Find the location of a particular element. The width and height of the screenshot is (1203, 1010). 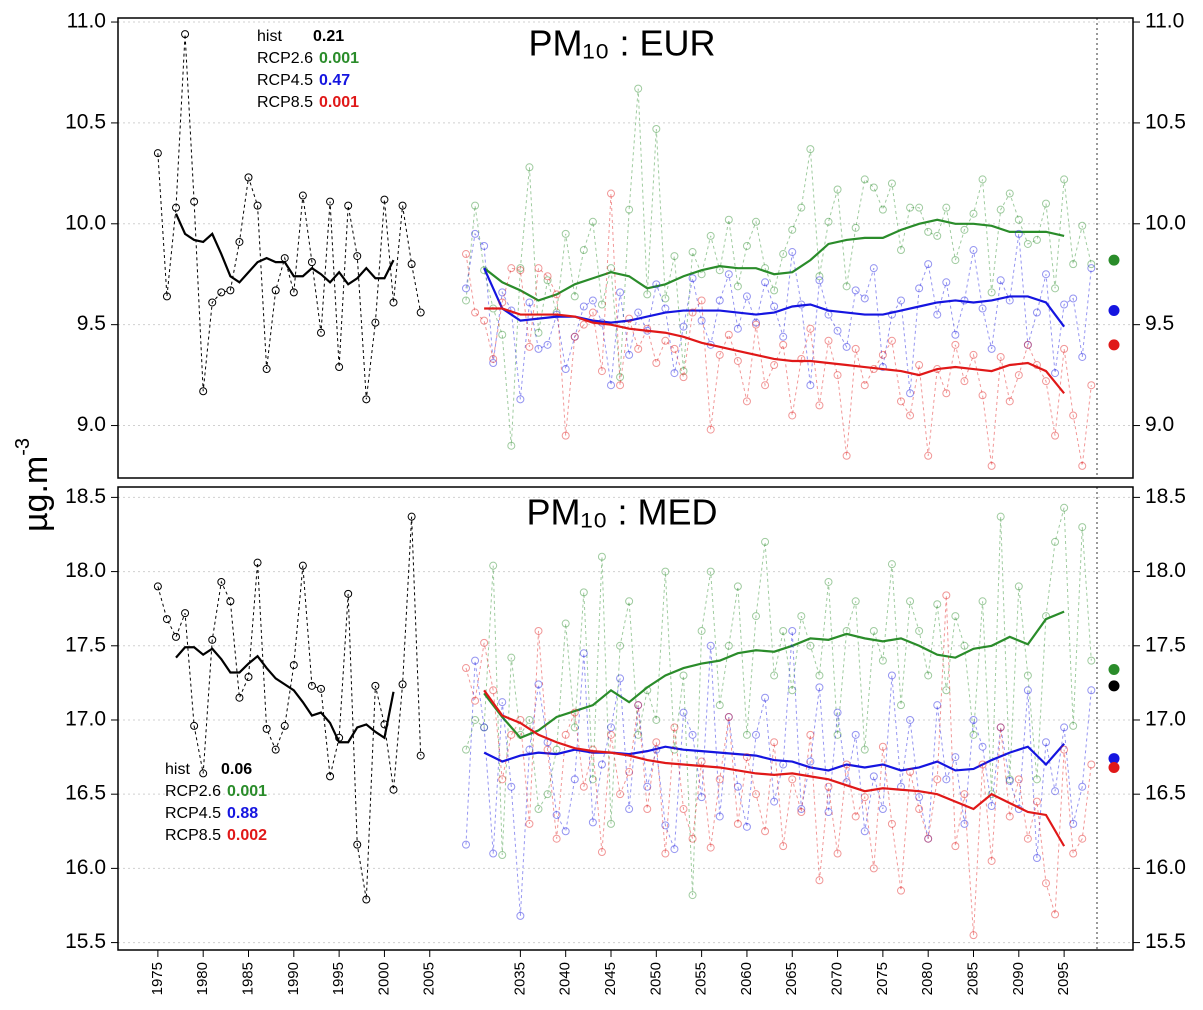

x-tick-label: 2075 is located at coordinates (882, 978).